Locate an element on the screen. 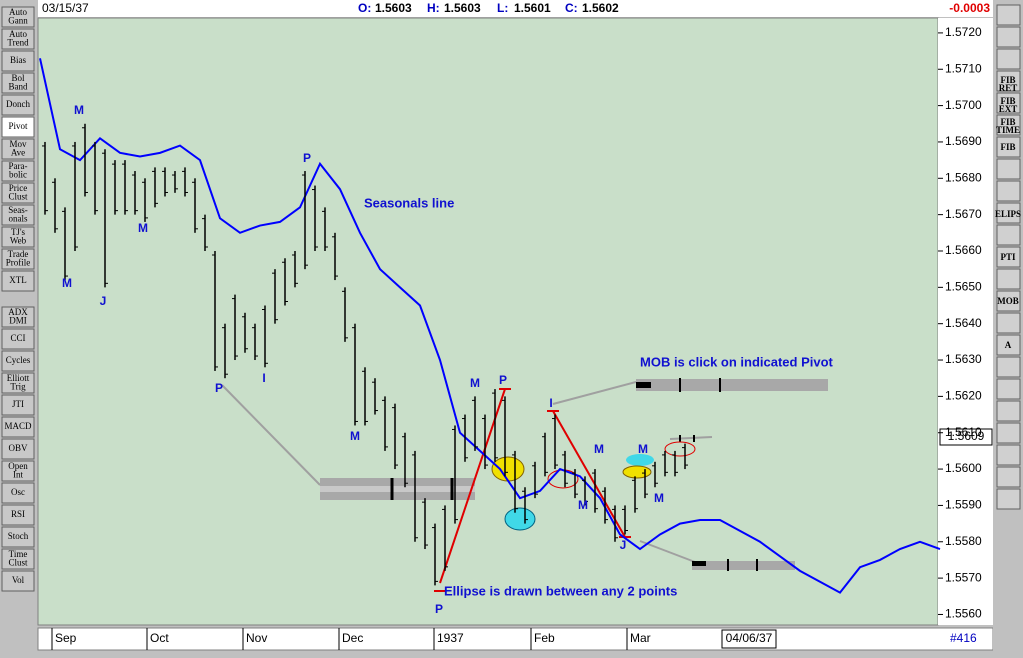 The height and width of the screenshot is (658, 1023). toolbar-button: XTL is located at coordinates (18, 281).